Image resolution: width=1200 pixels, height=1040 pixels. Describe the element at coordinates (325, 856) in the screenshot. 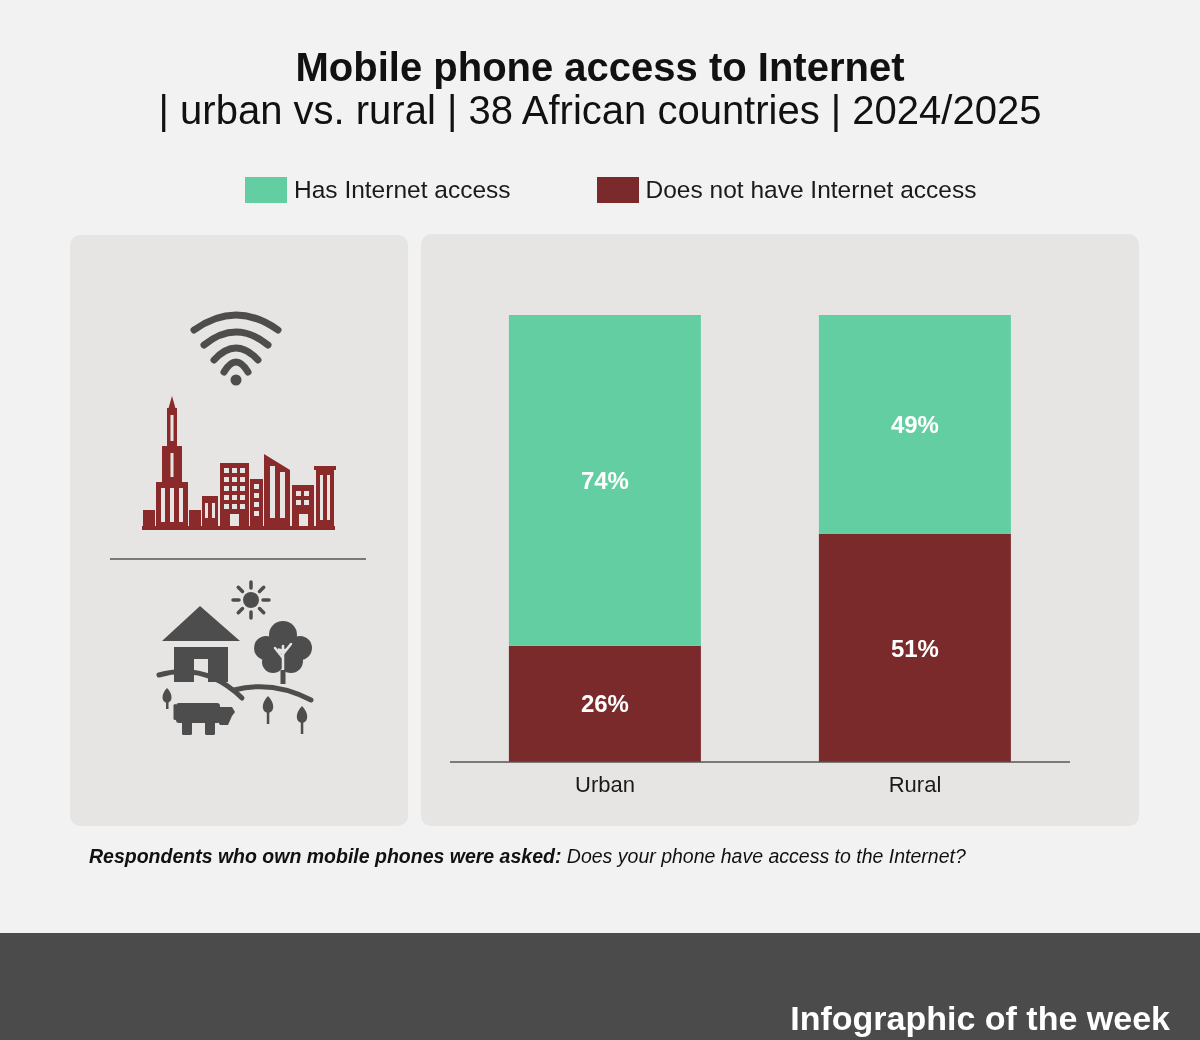

I see `text: Respondents who own mobile phones were asked:` at that location.